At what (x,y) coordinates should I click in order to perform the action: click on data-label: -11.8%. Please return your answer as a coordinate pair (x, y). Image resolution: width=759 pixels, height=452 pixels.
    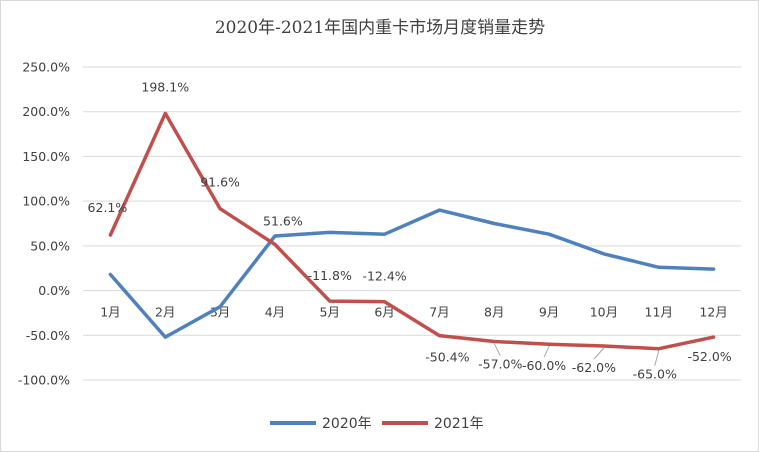
    Looking at the image, I should click on (330, 275).